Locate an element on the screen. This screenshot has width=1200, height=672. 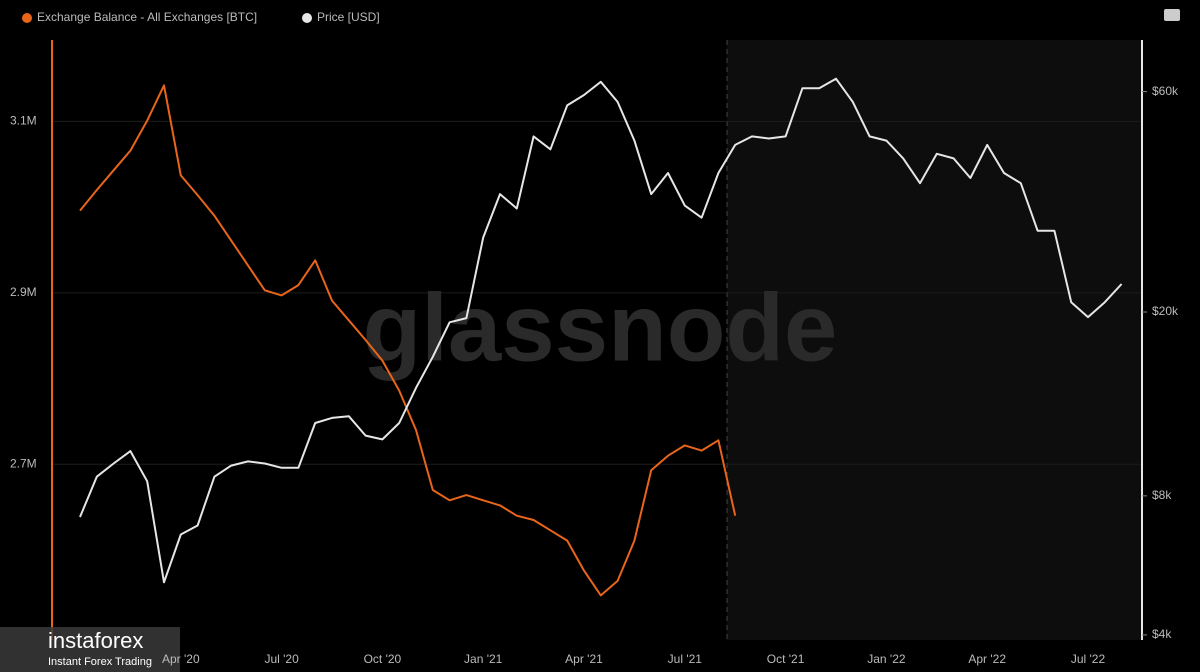
logo-name: instaforex is located at coordinates (95, 640).